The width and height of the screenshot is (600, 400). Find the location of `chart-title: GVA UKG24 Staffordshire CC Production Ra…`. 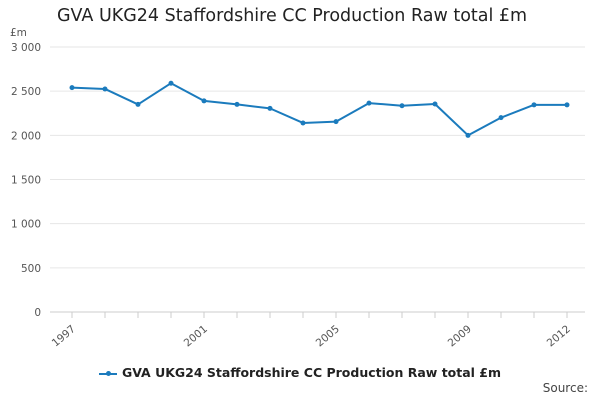

chart-title: GVA UKG24 Staffordshire CC Production Ra… is located at coordinates (292, 16).